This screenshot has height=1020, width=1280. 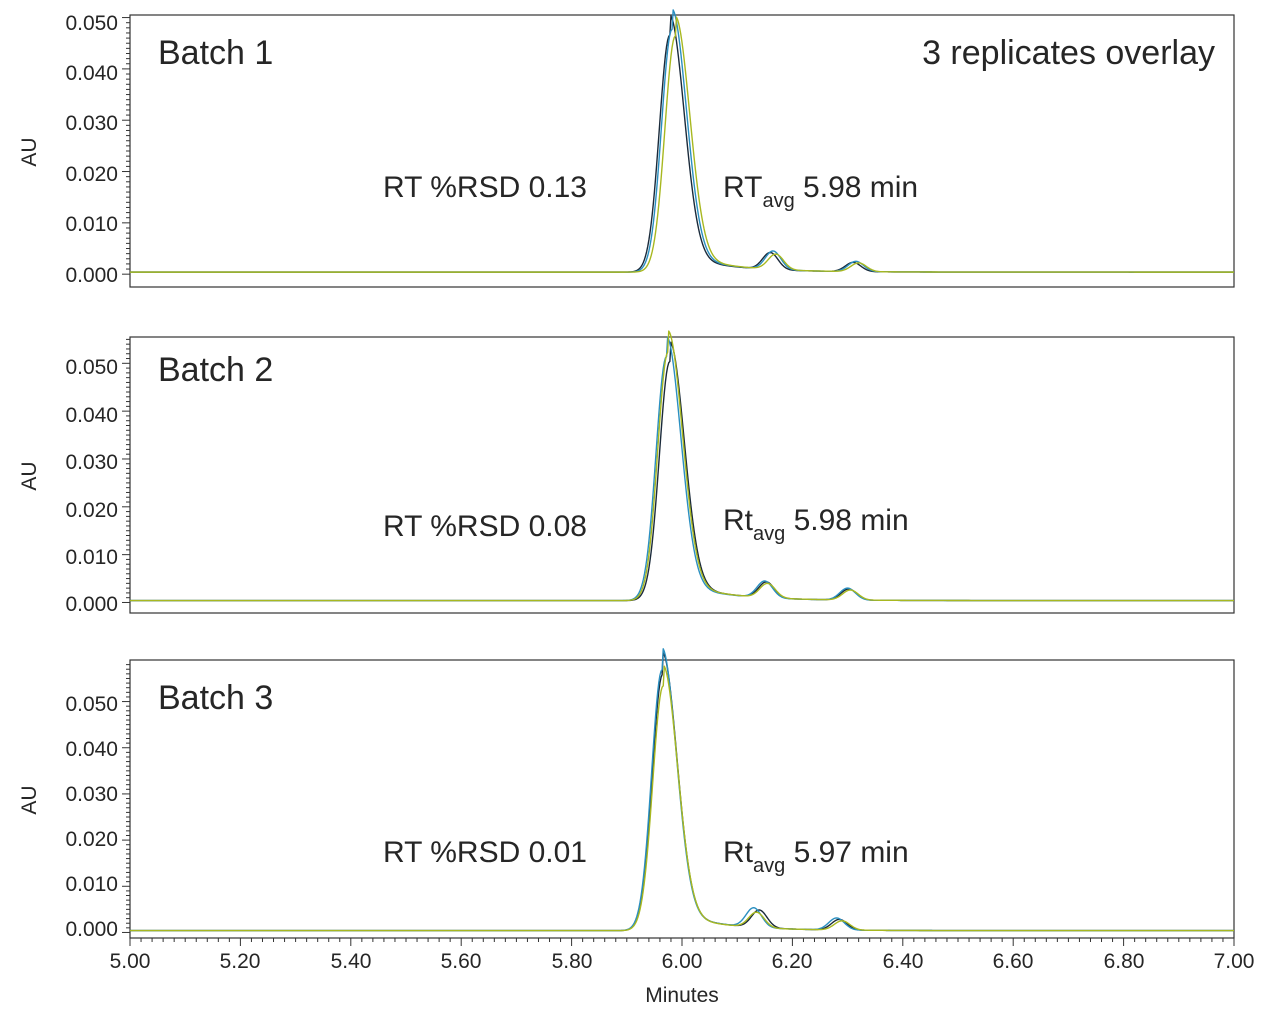 I want to click on x-tick-label: 6.60, so click(x=1013, y=961).